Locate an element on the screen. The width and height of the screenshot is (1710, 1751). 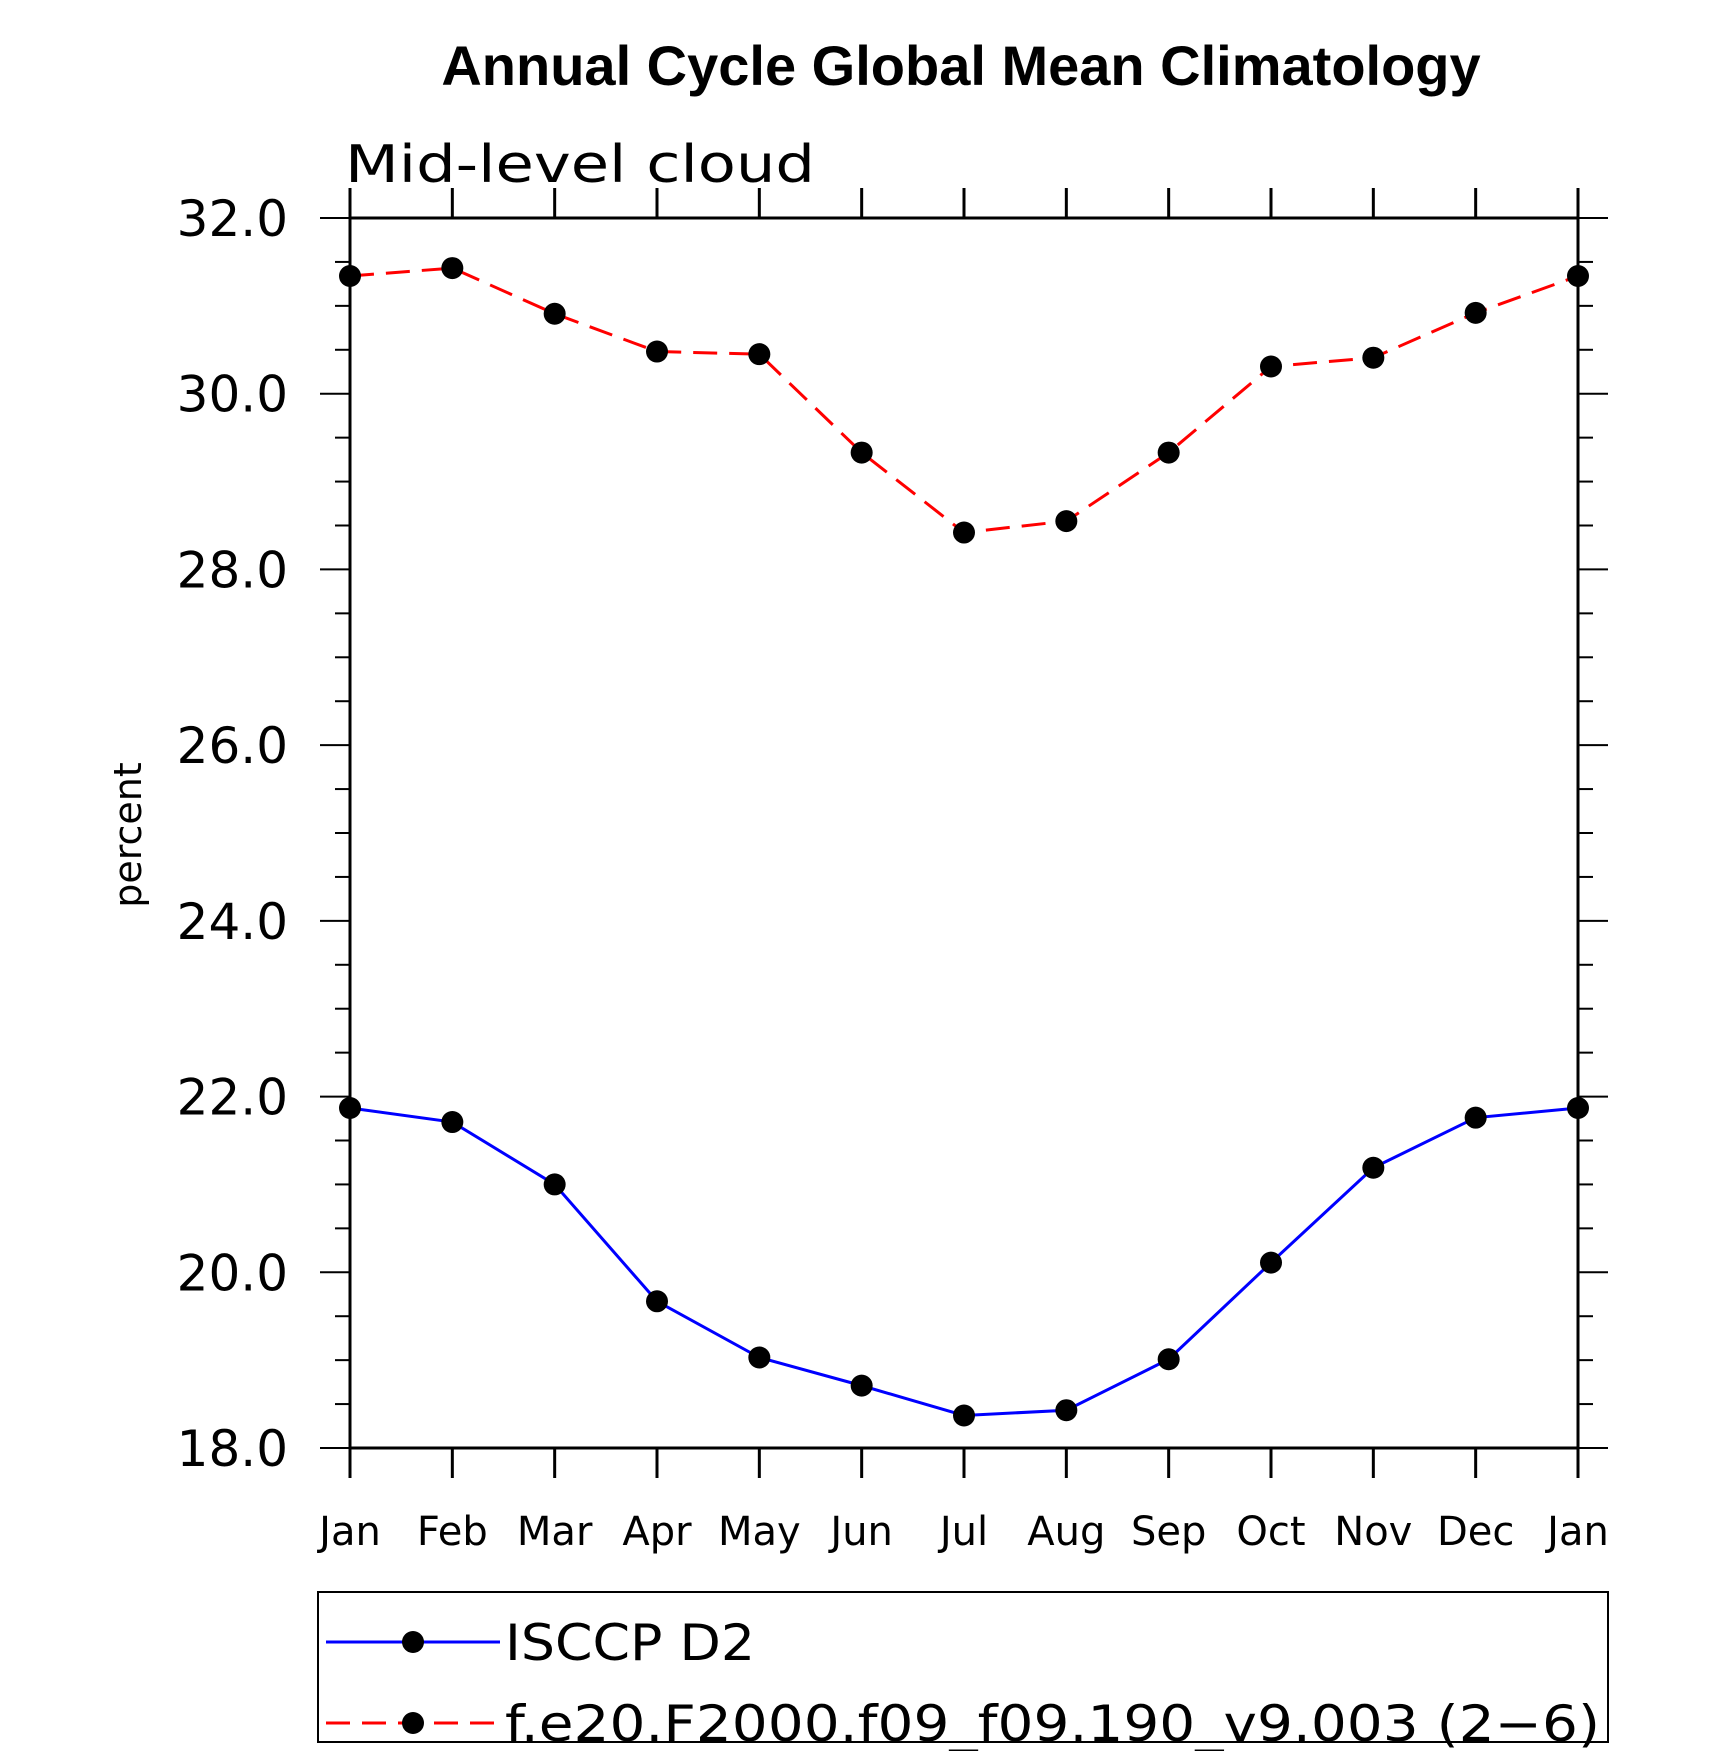
y-tick-label: 24.0 is located at coordinates (232, 922).